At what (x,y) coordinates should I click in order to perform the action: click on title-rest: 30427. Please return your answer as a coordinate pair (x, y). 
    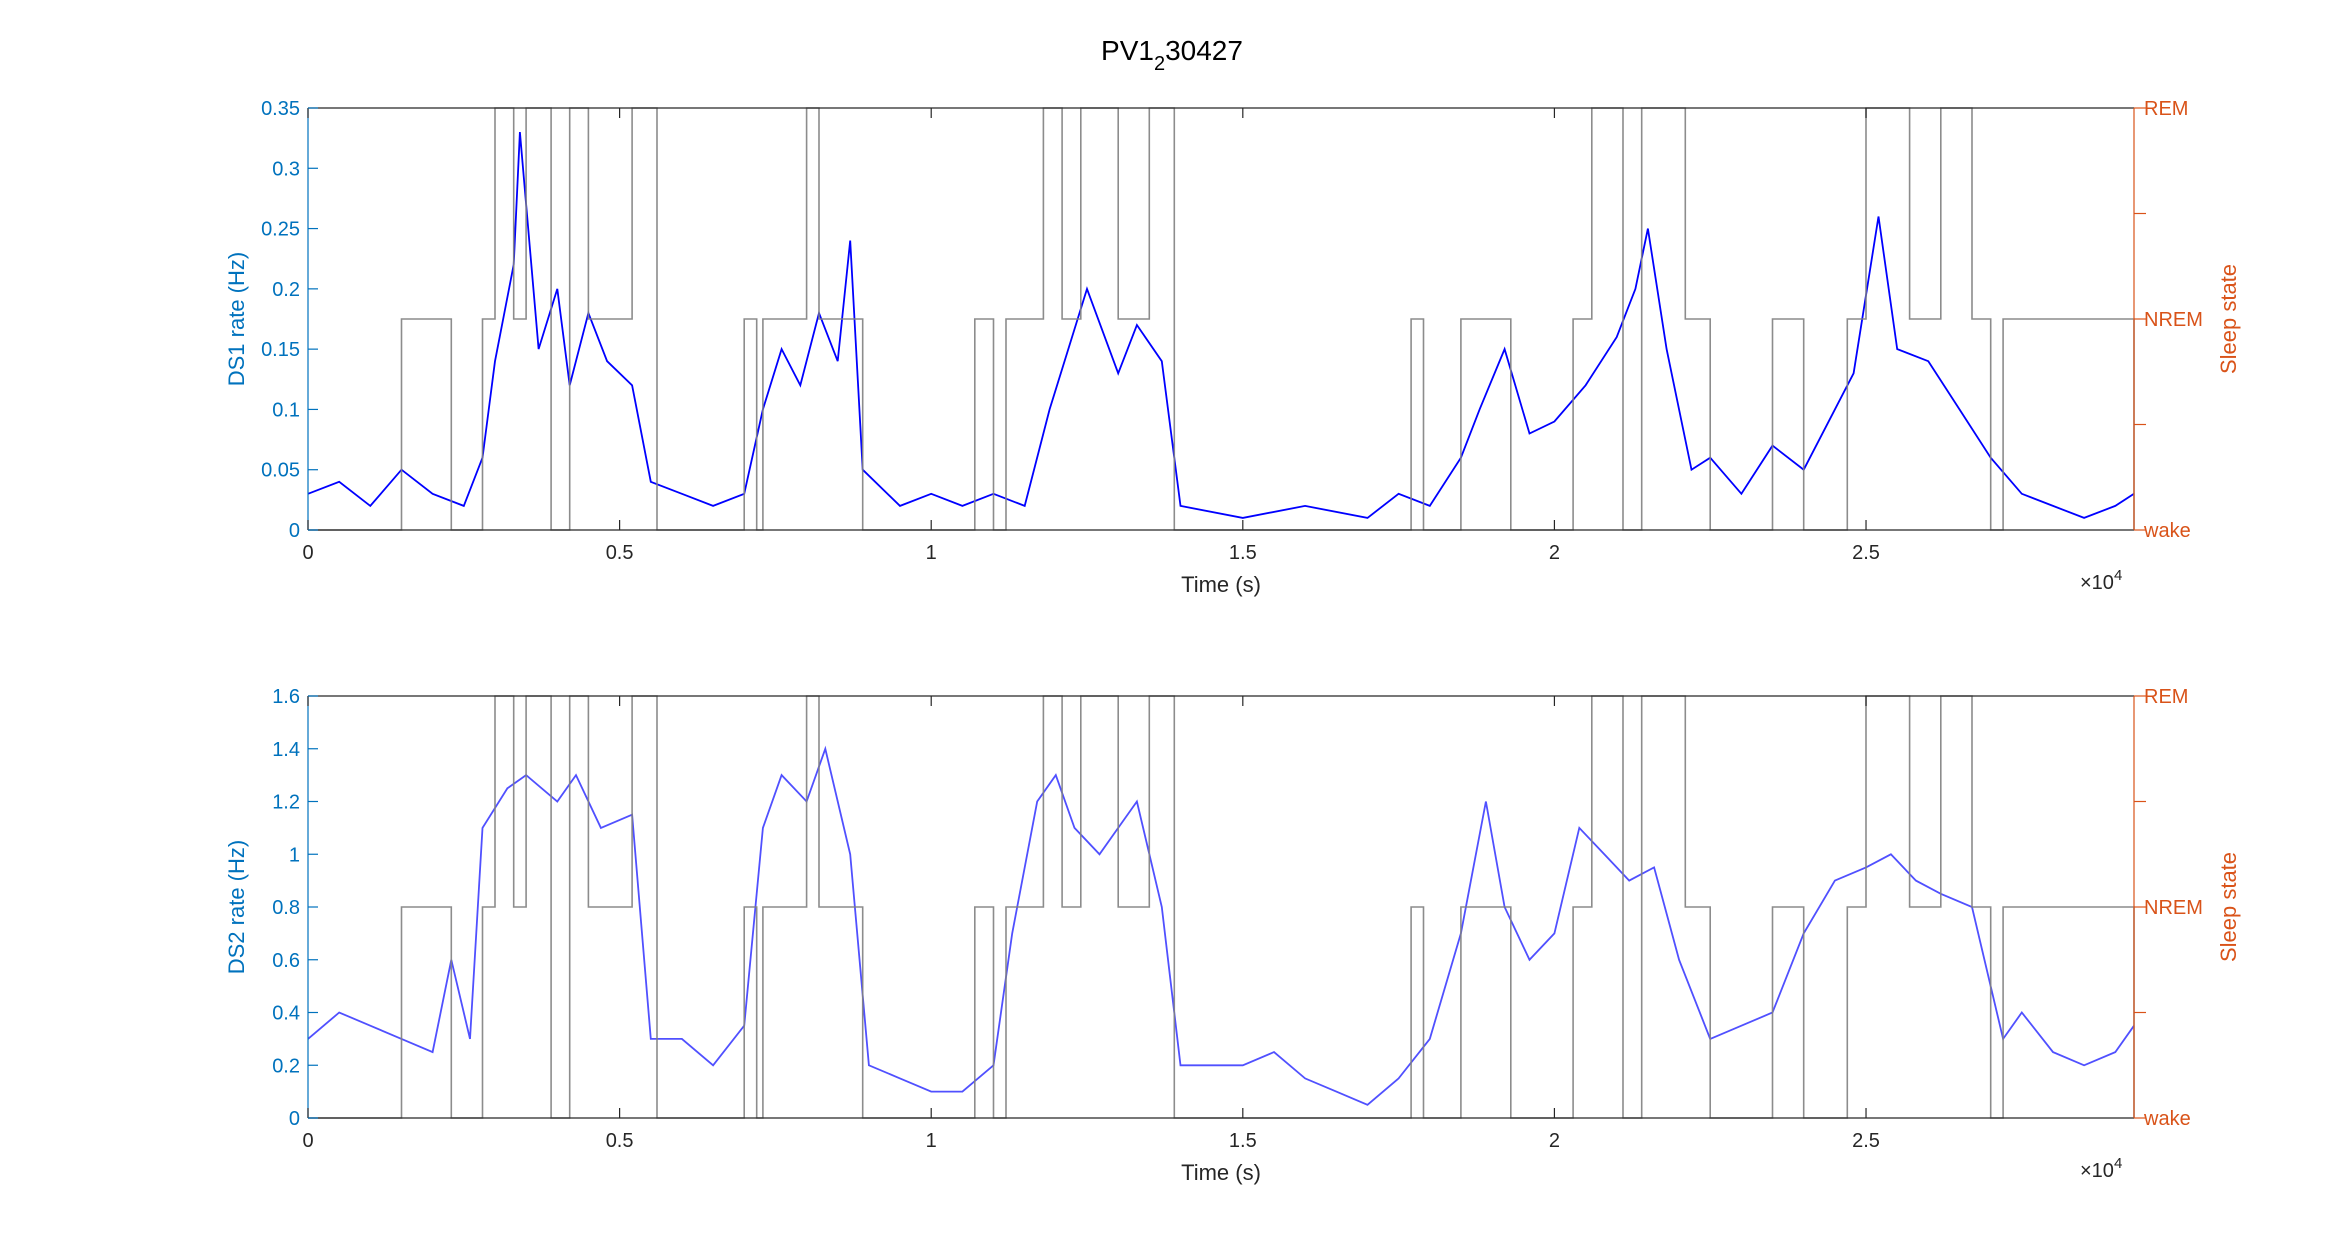
    Looking at the image, I should click on (1204, 50).